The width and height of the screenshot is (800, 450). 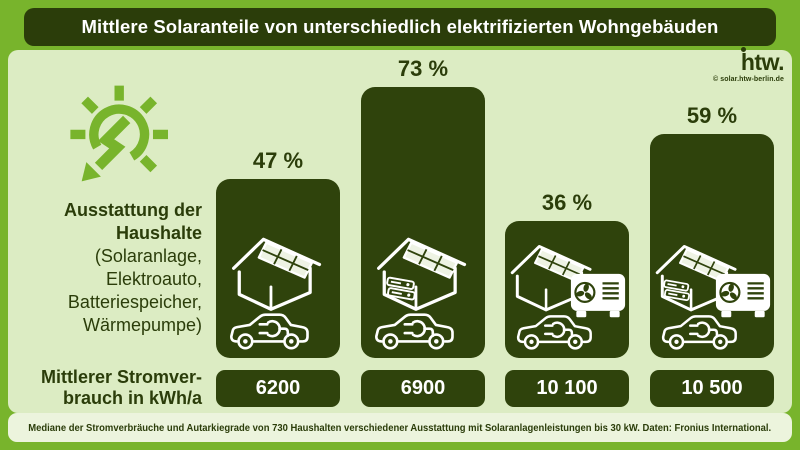 I want to click on bar-group-3: 36 %, so click(x=567, y=207).